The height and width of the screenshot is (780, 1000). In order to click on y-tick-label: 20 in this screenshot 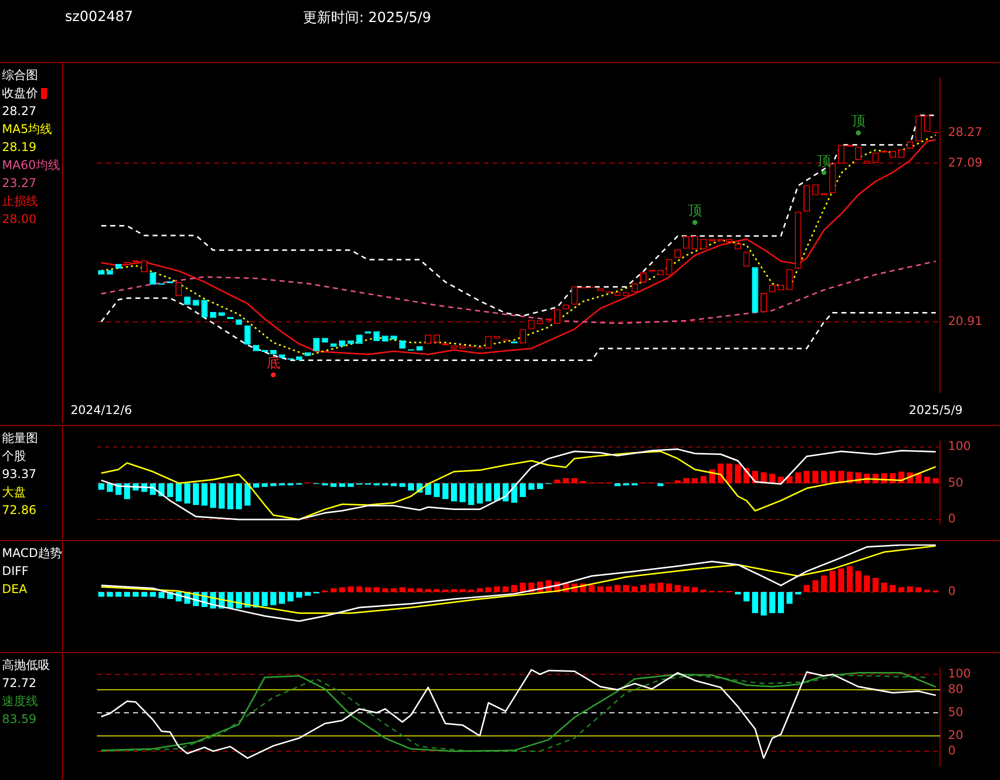, I will do `click(956, 735)`.